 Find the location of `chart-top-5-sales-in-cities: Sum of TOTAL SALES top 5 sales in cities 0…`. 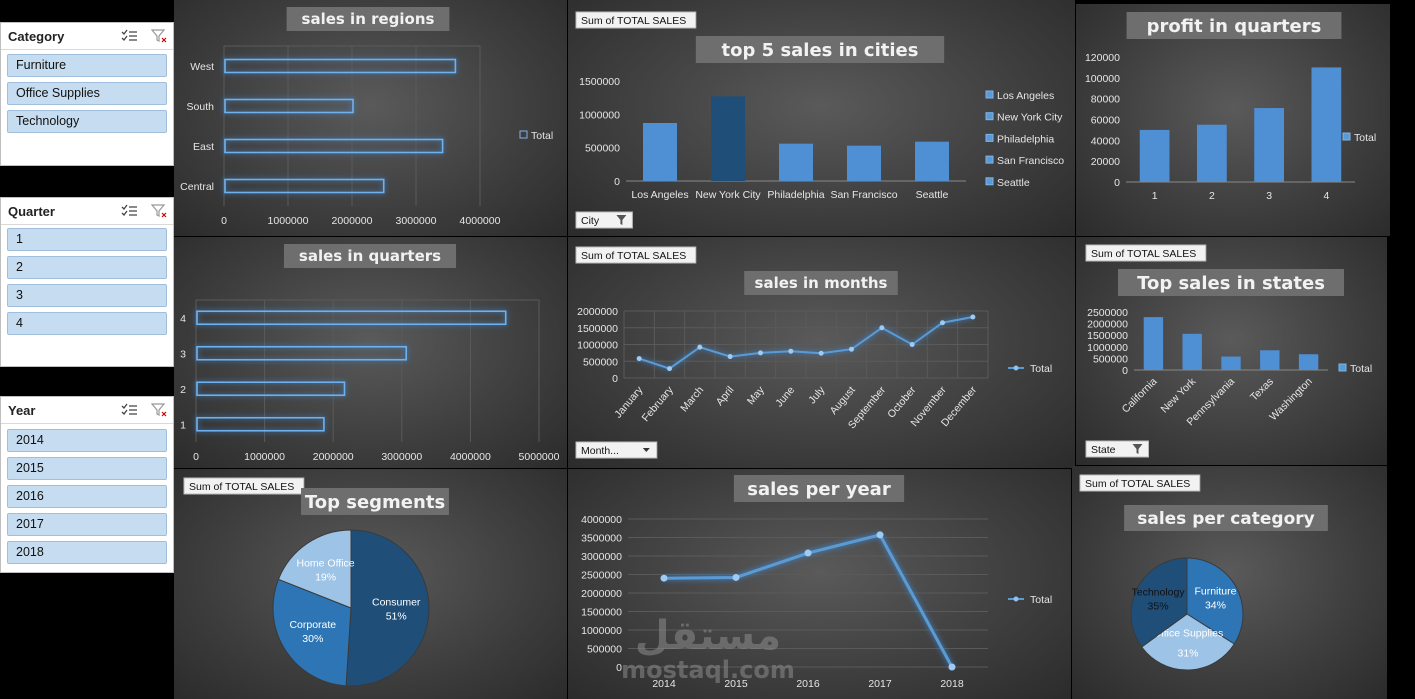

chart-top-5-sales-in-cities: Sum of TOTAL SALES top 5 sales in cities 0… is located at coordinates (821, 118).